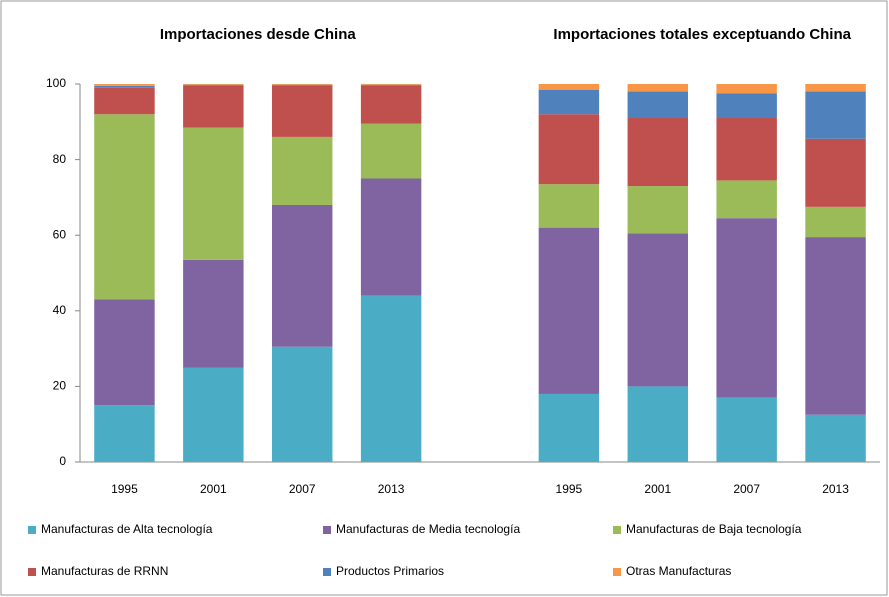  I want to click on legend-label: Otras Manufacturas, so click(678, 571).